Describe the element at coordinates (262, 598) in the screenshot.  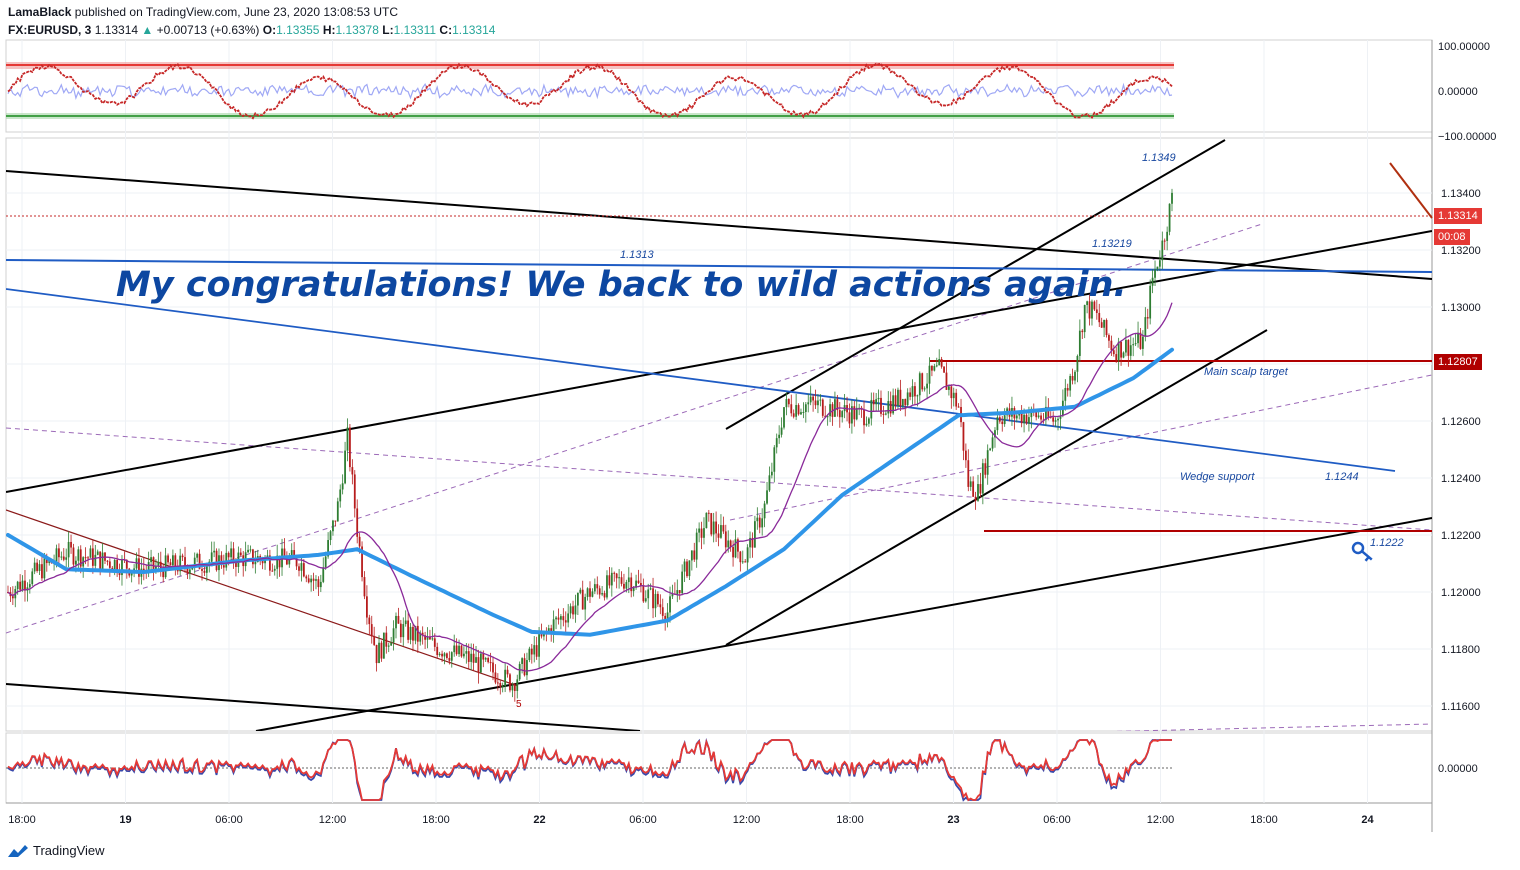
I see `falling-wedge-line` at that location.